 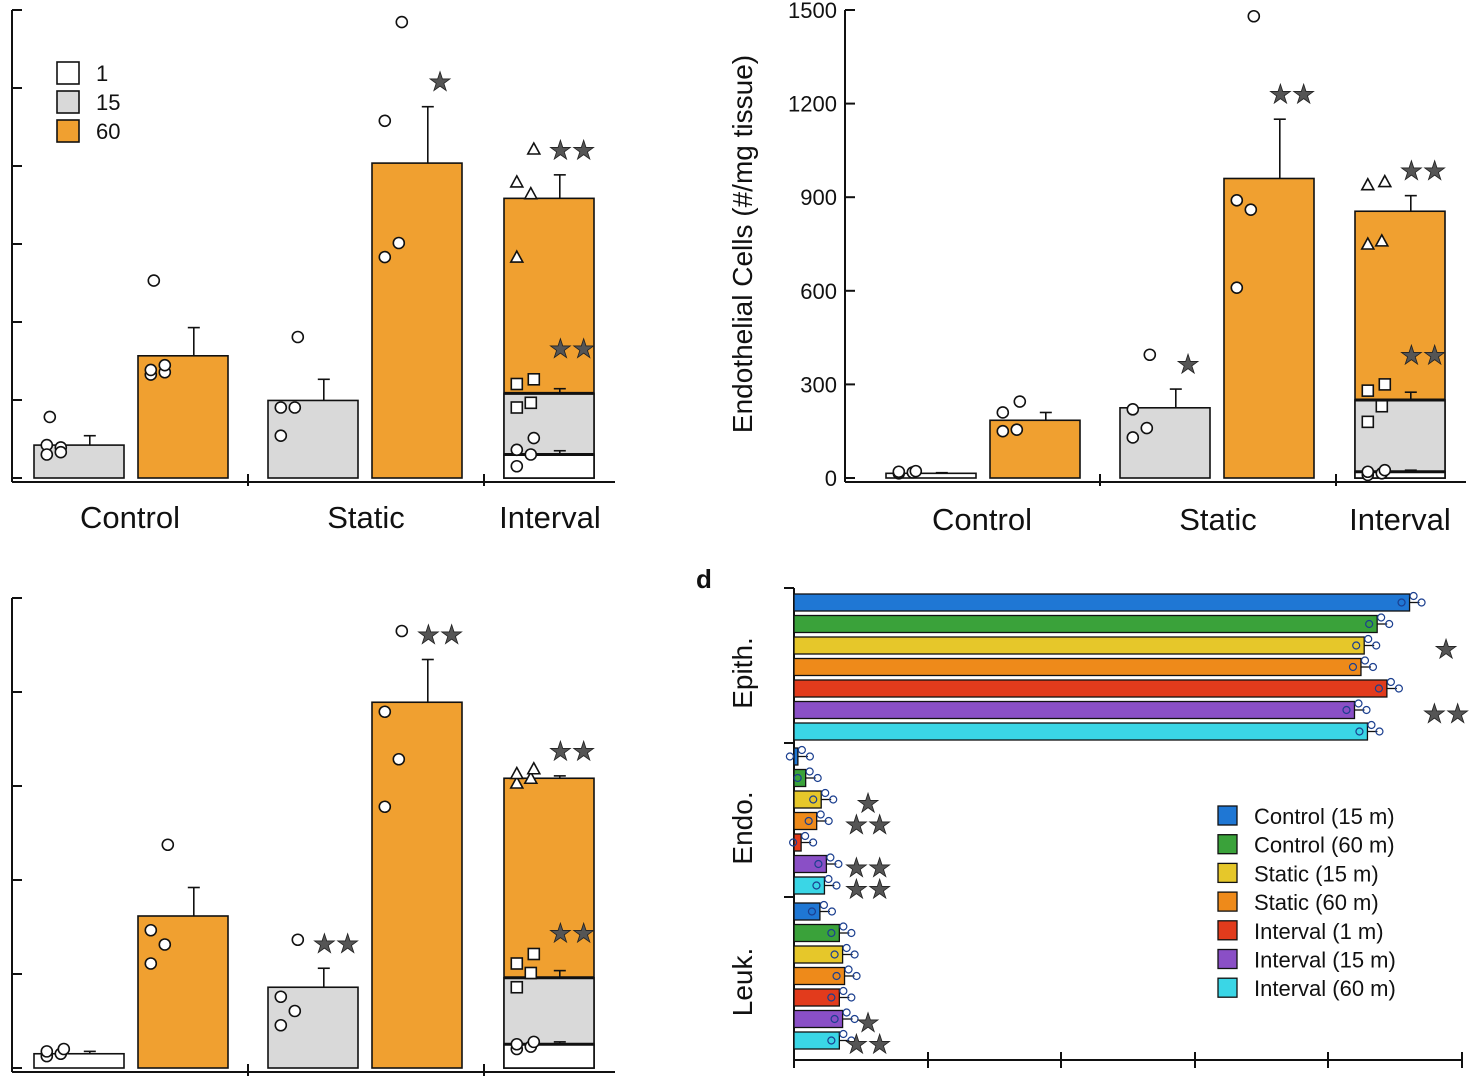 I want to click on category-label: Interval, so click(x=1400, y=519).